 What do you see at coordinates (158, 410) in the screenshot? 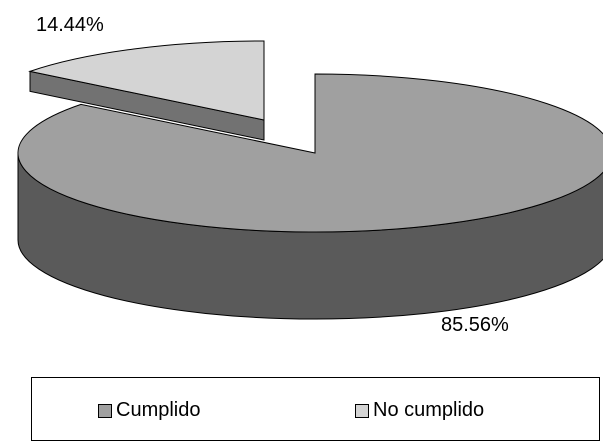
I see `legend-label-cumplido: Cumplido` at bounding box center [158, 410].